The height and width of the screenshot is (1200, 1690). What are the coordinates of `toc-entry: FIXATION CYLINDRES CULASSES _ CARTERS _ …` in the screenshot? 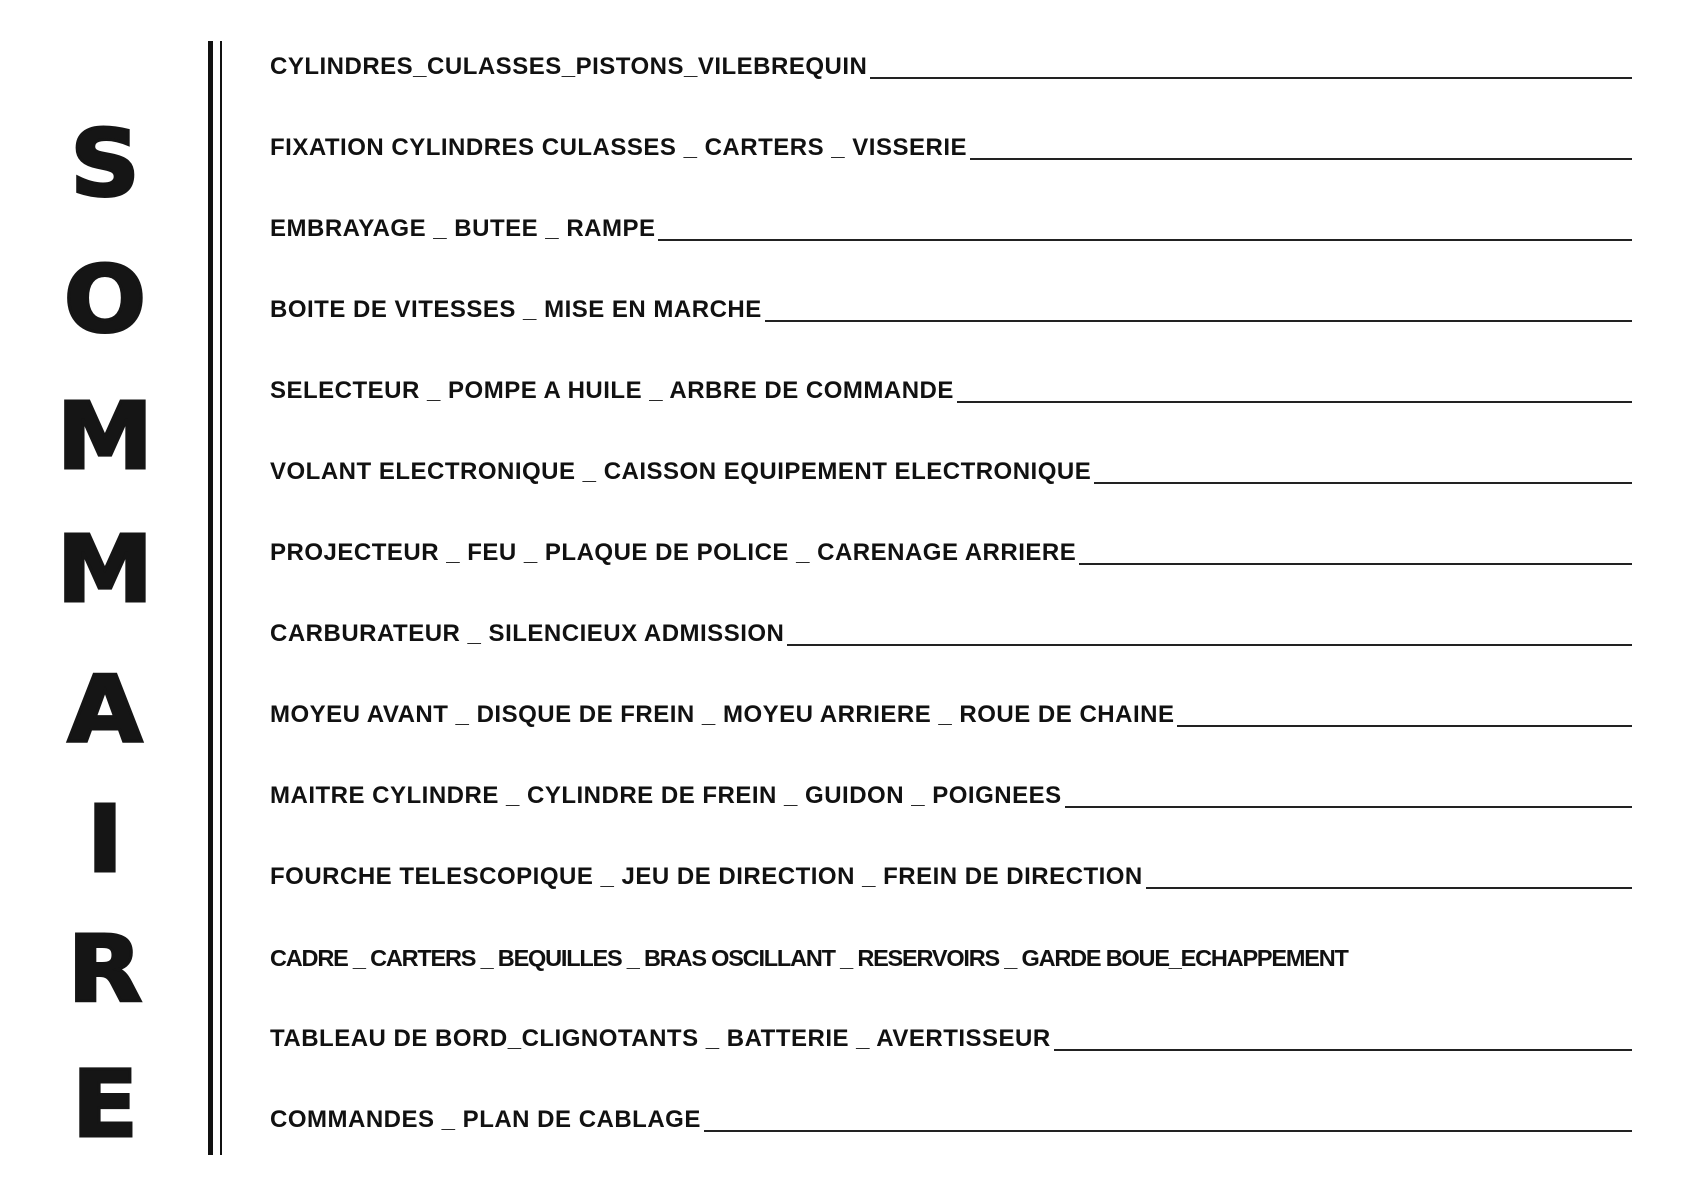 It's located at (951, 171).